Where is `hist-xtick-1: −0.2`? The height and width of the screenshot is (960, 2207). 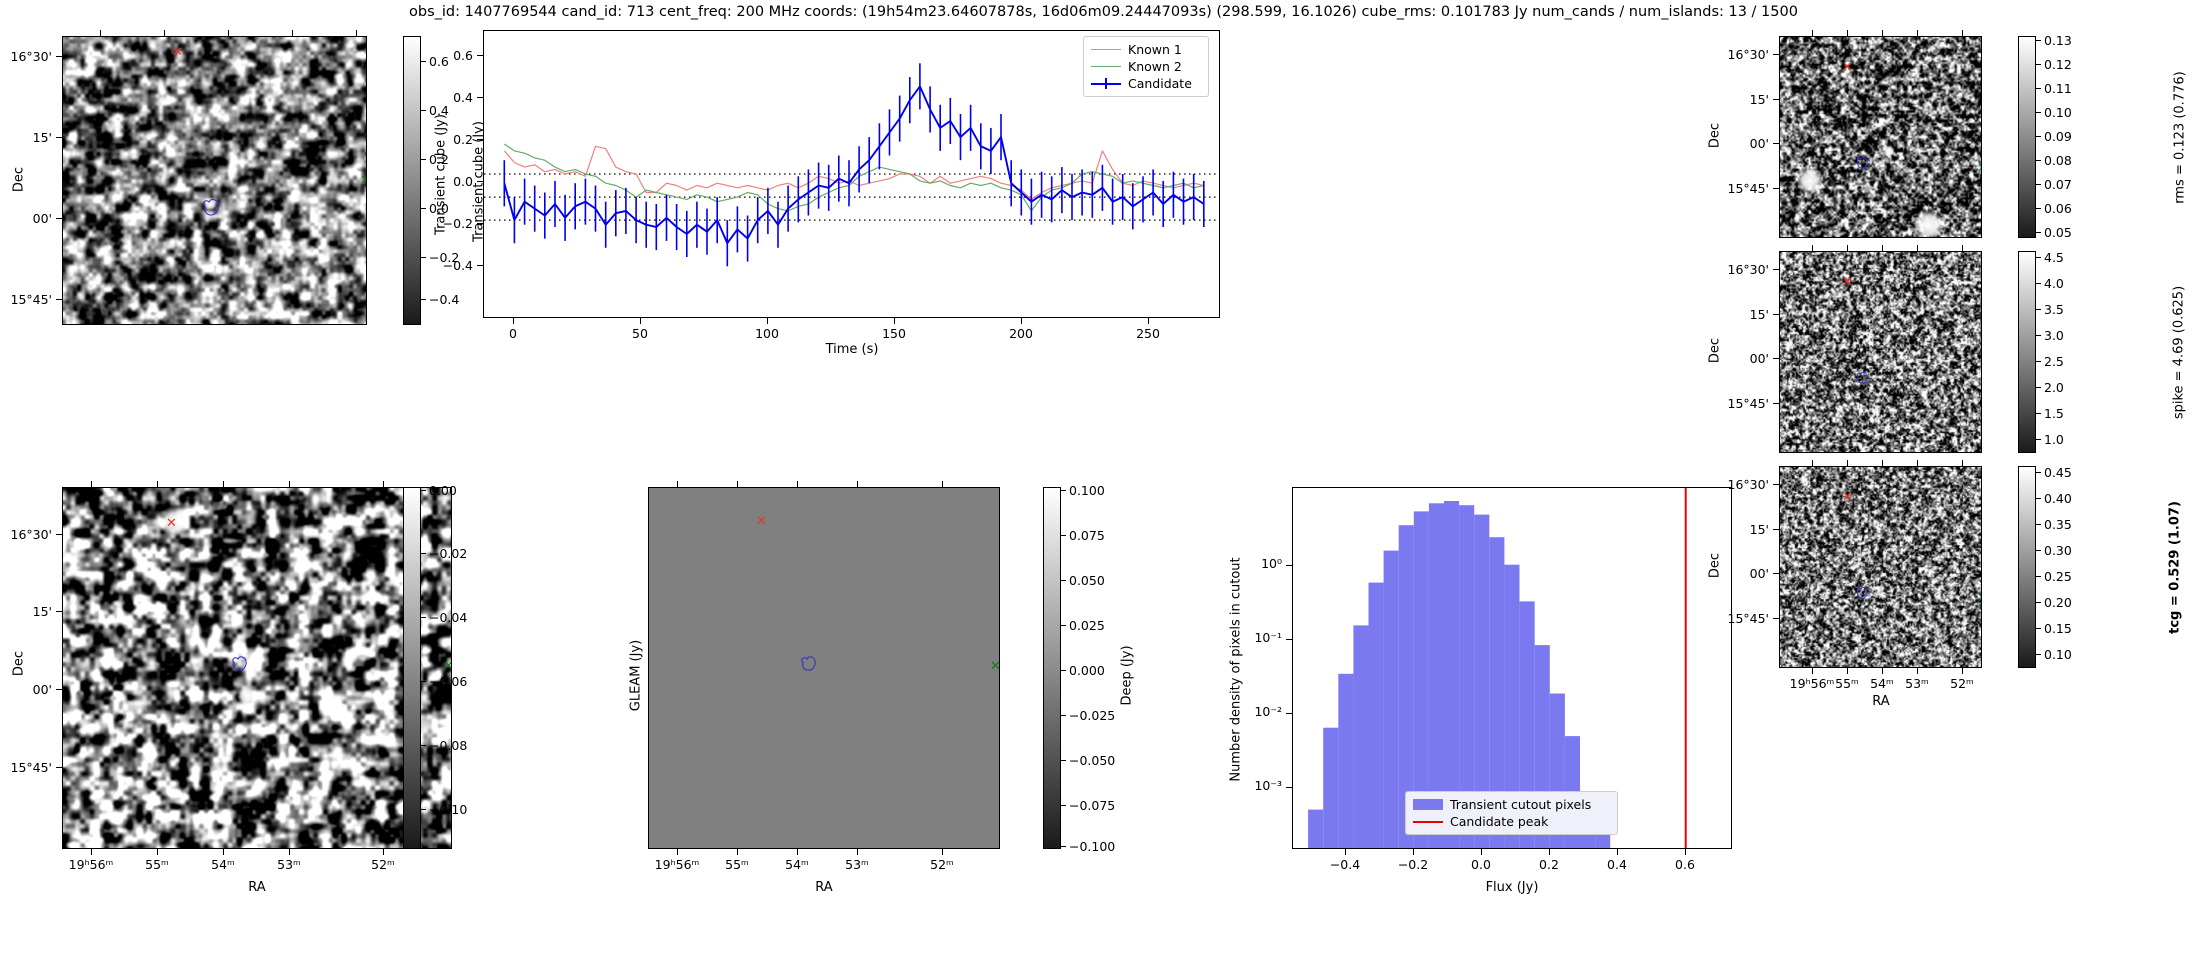 hist-xtick-1: −0.2 is located at coordinates (1413, 864).